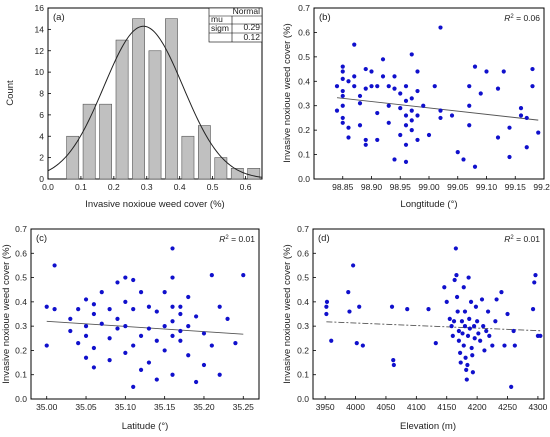 The height and width of the screenshot is (437, 550). I want to click on panel-b-y-ticks: 0.0 0.1 0.2 0.3 0.4 0.5 0.6 0.7, so click(307, 93).